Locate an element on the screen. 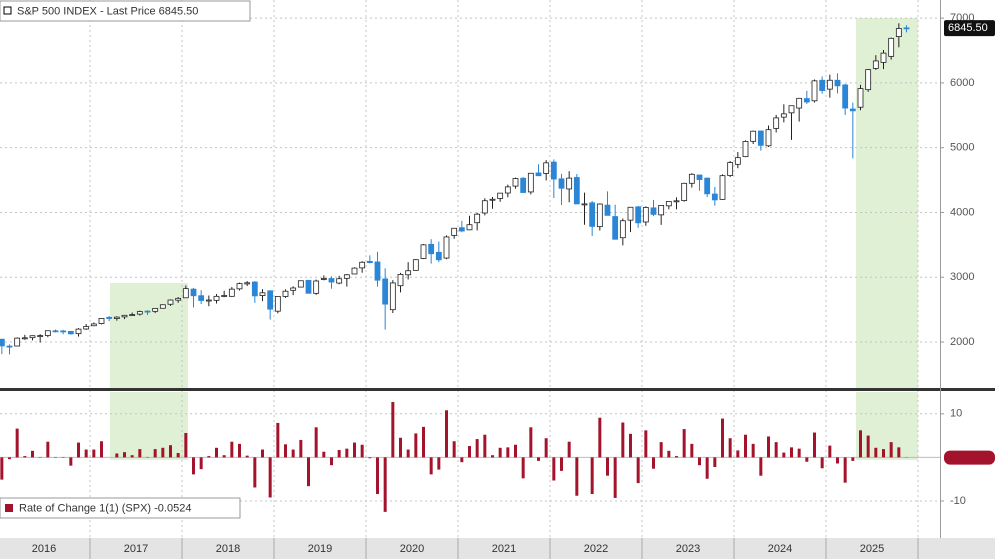  legend-name: Rate of Change 1(1) (SPX) is located at coordinates (85, 508).